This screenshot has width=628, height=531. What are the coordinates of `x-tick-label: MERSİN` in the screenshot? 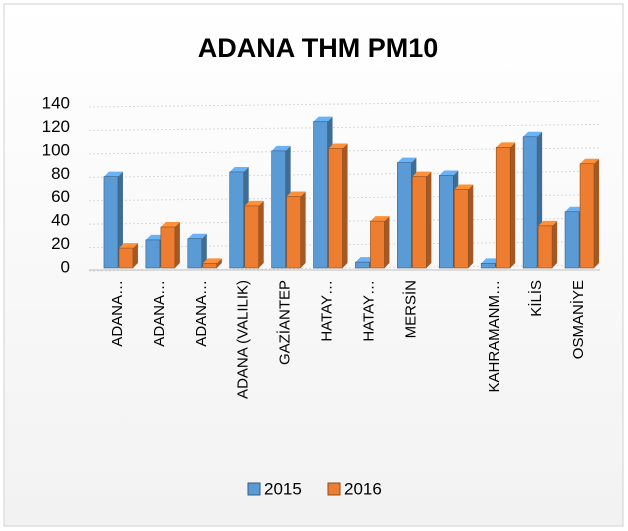 It's located at (410, 309).